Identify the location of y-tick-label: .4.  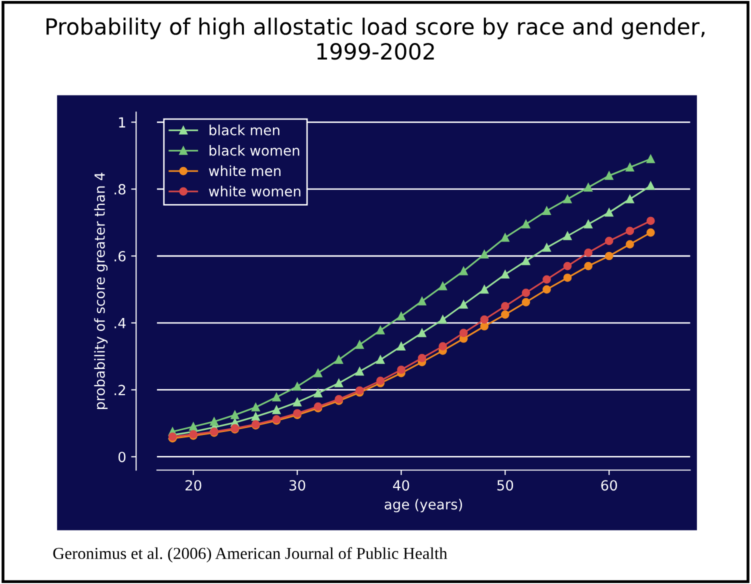
(120, 323).